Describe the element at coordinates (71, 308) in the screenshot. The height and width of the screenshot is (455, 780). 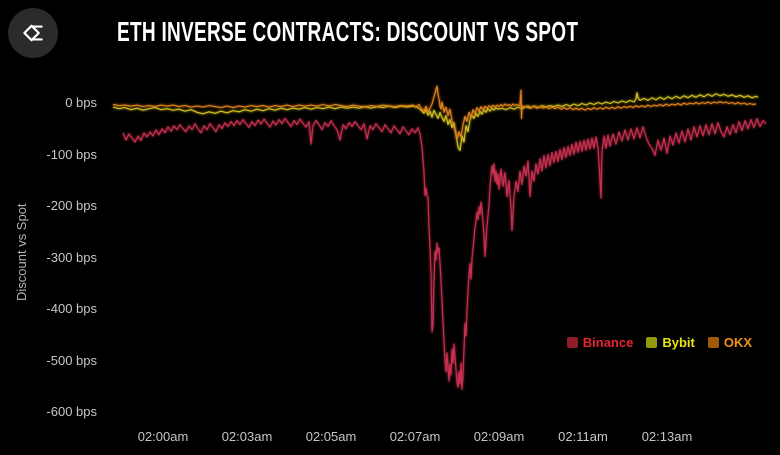
I see `y-tick-label: -400 bps` at that location.